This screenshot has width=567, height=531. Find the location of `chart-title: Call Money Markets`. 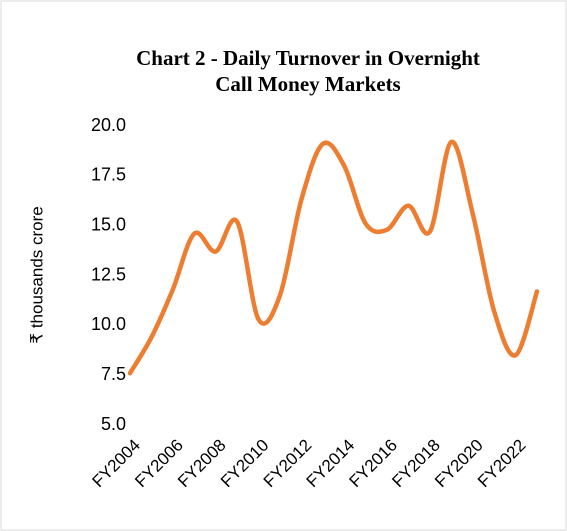

chart-title: Call Money Markets is located at coordinates (307, 84).